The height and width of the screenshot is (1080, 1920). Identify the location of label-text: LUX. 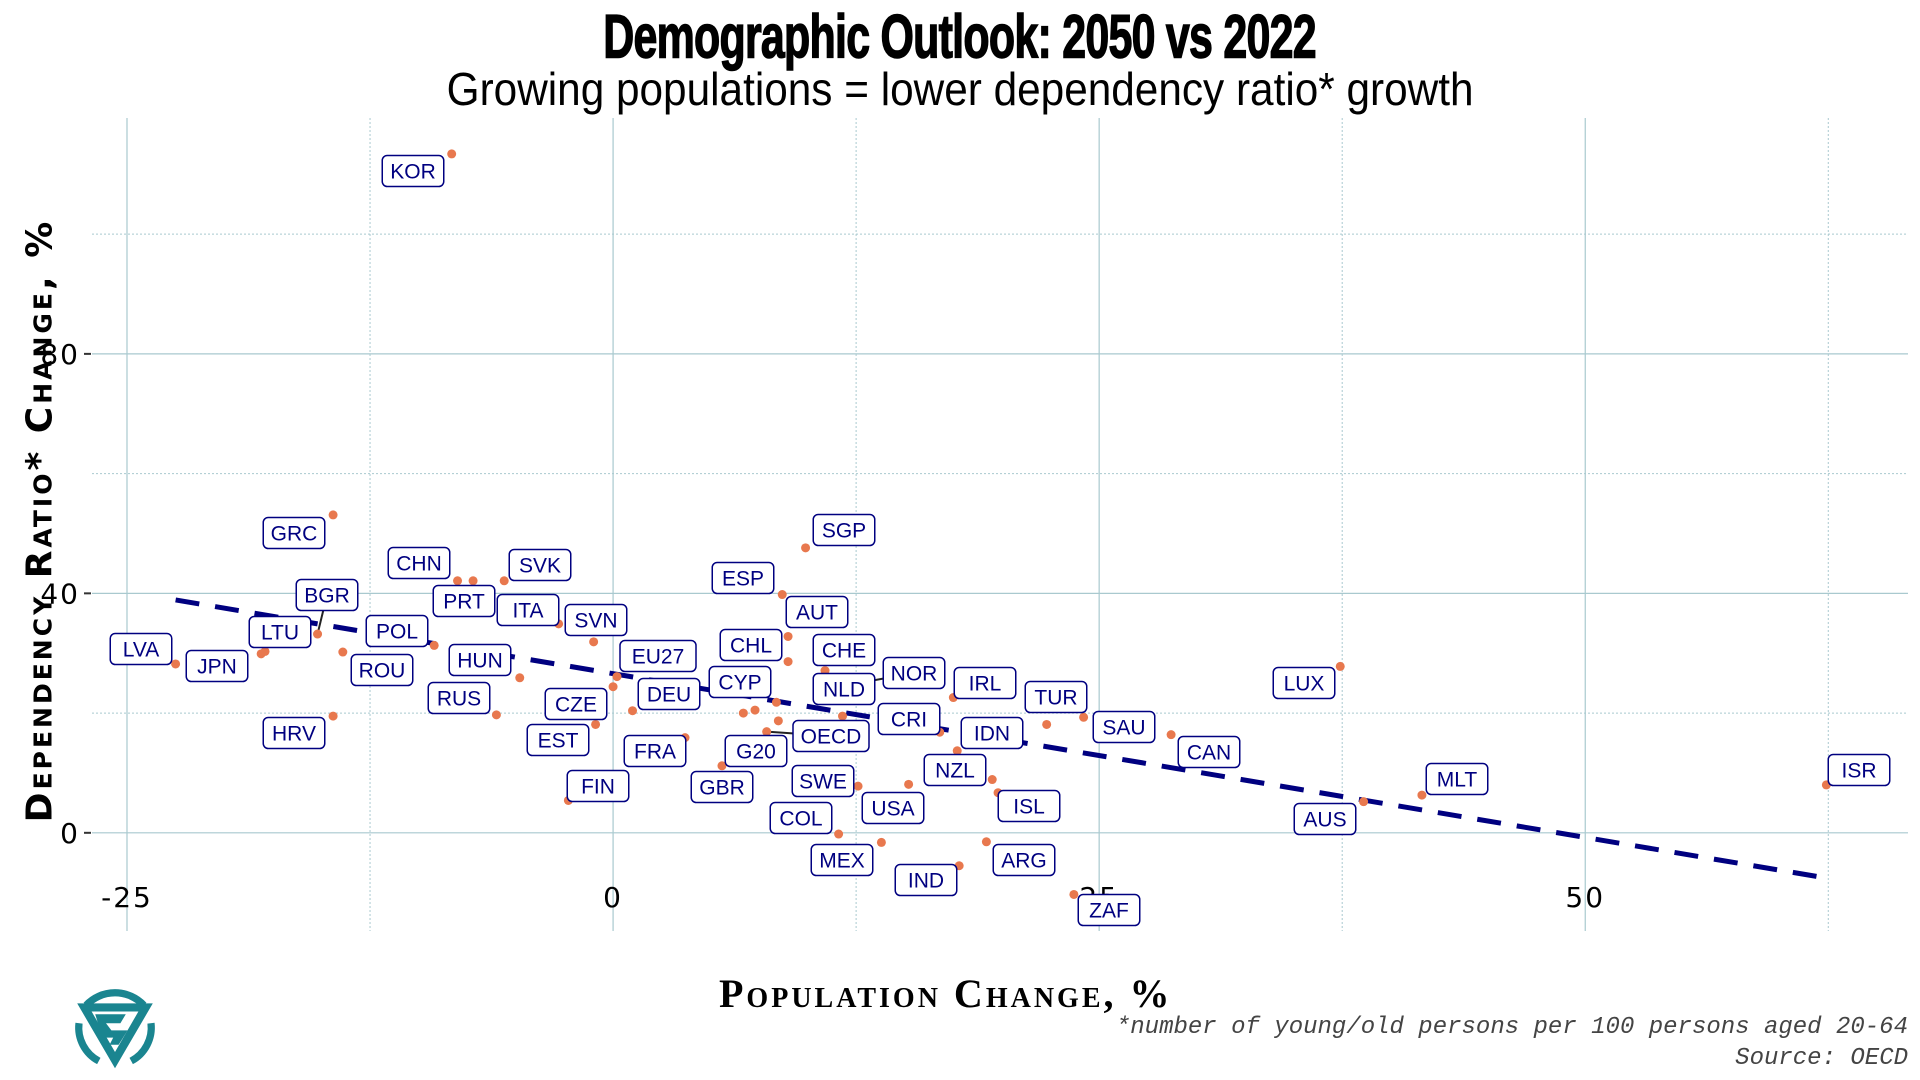
(1304, 684).